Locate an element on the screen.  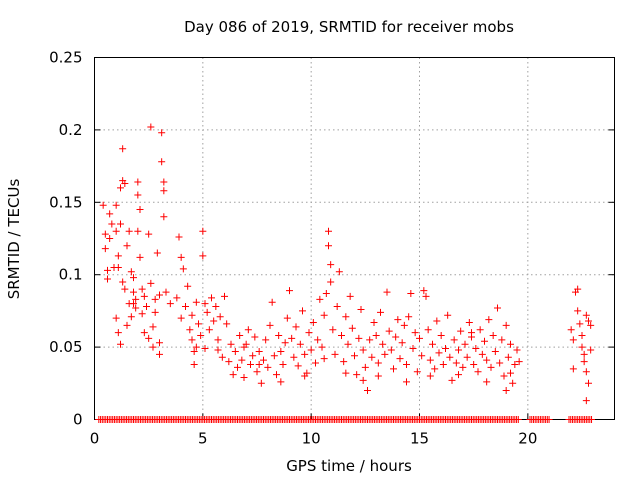
x-tick-label: 20 is located at coordinates (527, 439).